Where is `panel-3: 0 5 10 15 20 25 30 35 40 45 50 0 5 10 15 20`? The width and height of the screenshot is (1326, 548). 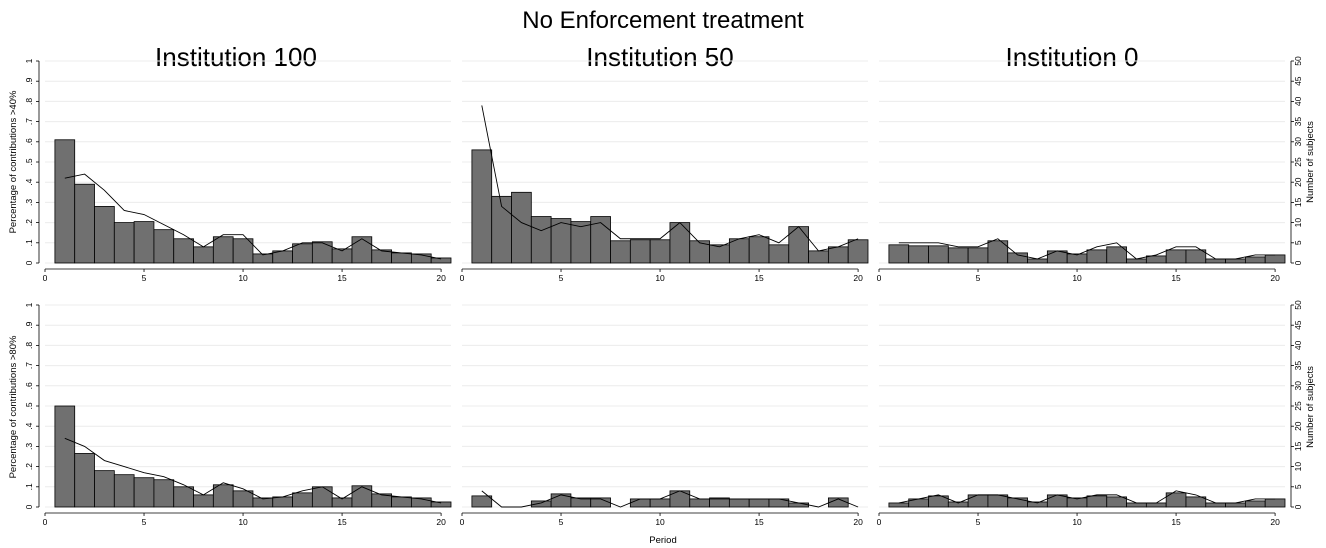
panel-3: 0 5 10 15 20 25 30 35 40 45 50 0 5 10 15 20 is located at coordinates (1090, 169).